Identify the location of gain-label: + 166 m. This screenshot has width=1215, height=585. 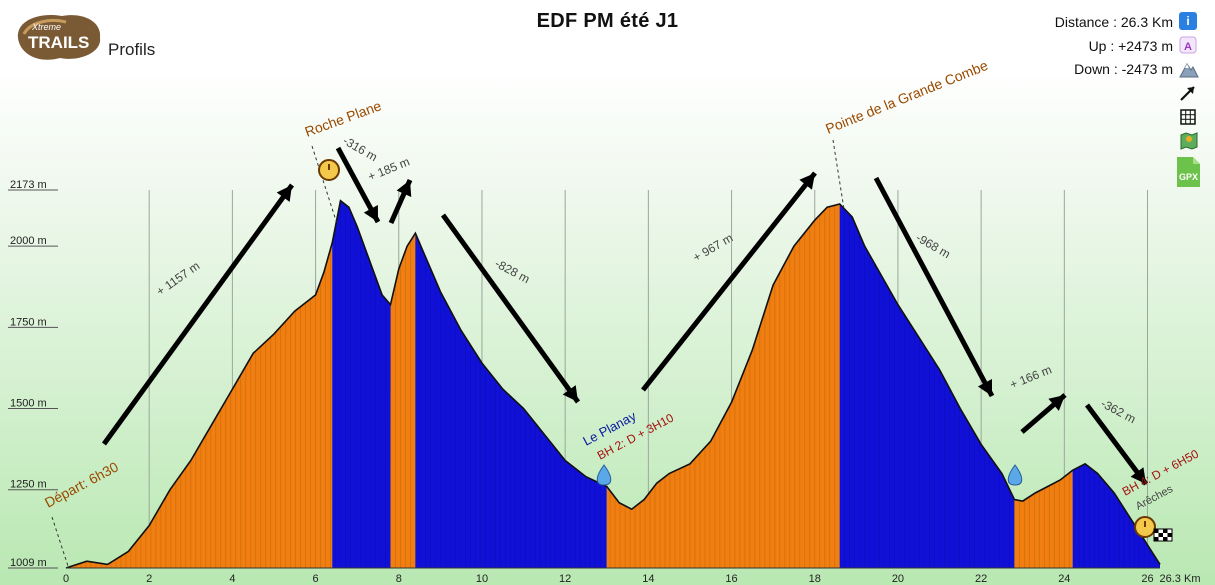
(1031, 376).